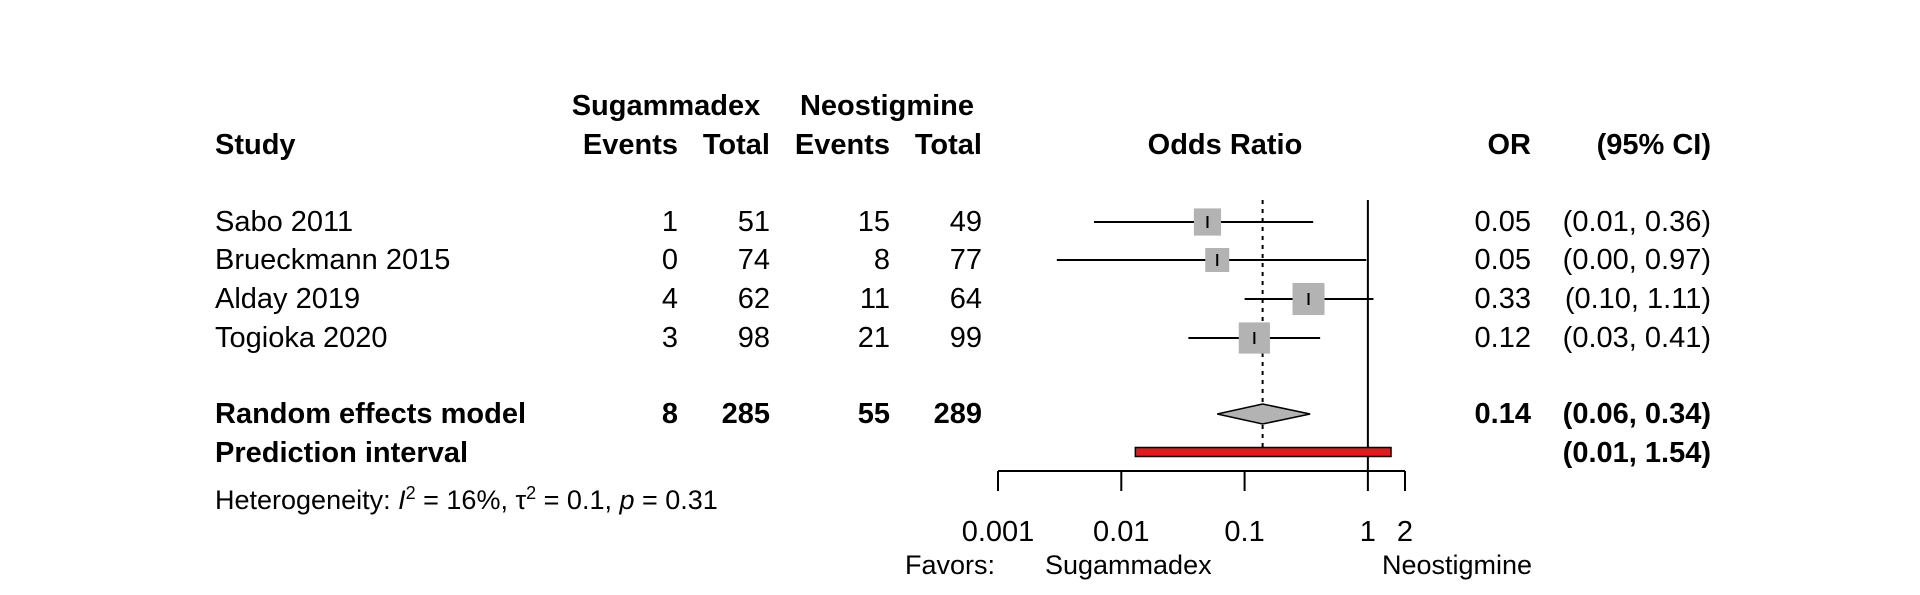 This screenshot has height=595, width=1920. Describe the element at coordinates (1502, 414) in the screenshot. I see `pooled-or: 0.14` at that location.